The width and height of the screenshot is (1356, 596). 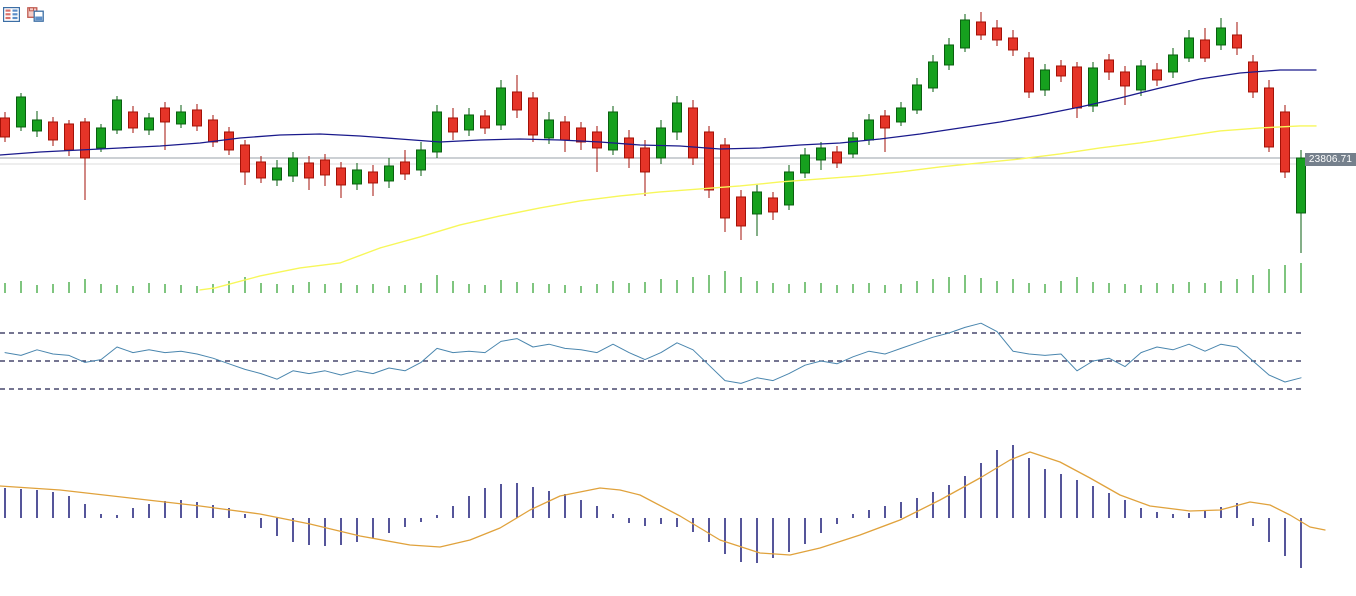 What do you see at coordinates (11, 14) in the screenshot?
I see `order-book-icon` at bounding box center [11, 14].